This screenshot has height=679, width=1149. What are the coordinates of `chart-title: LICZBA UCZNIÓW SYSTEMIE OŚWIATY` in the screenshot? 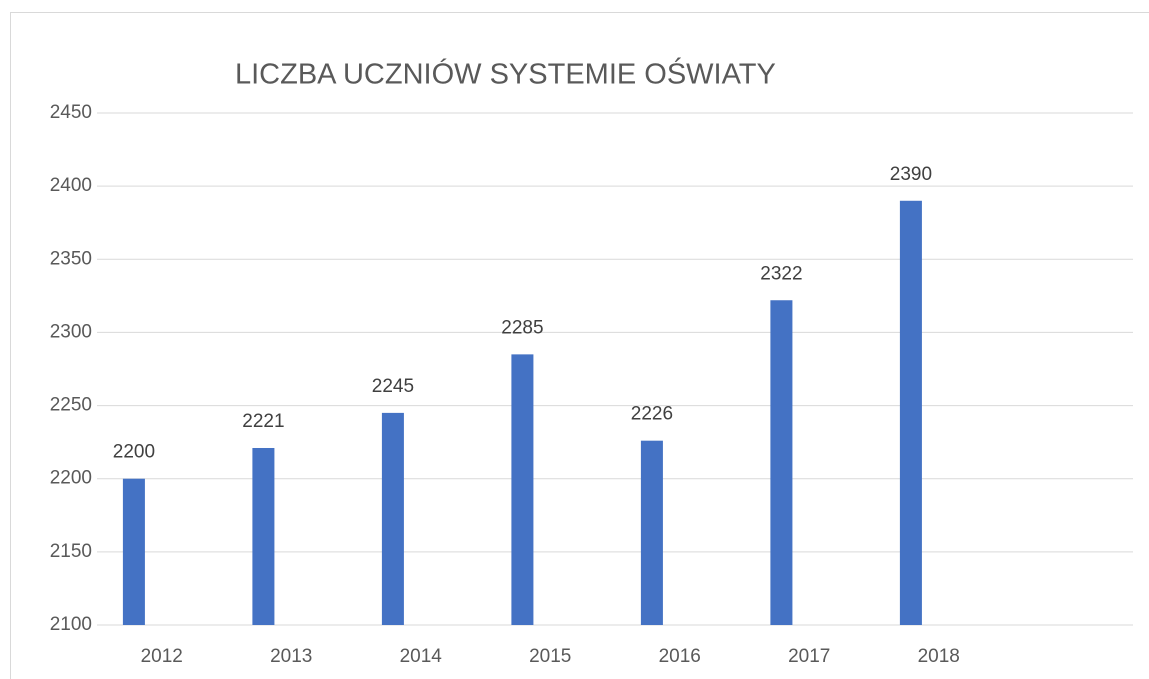 It's located at (505, 74).